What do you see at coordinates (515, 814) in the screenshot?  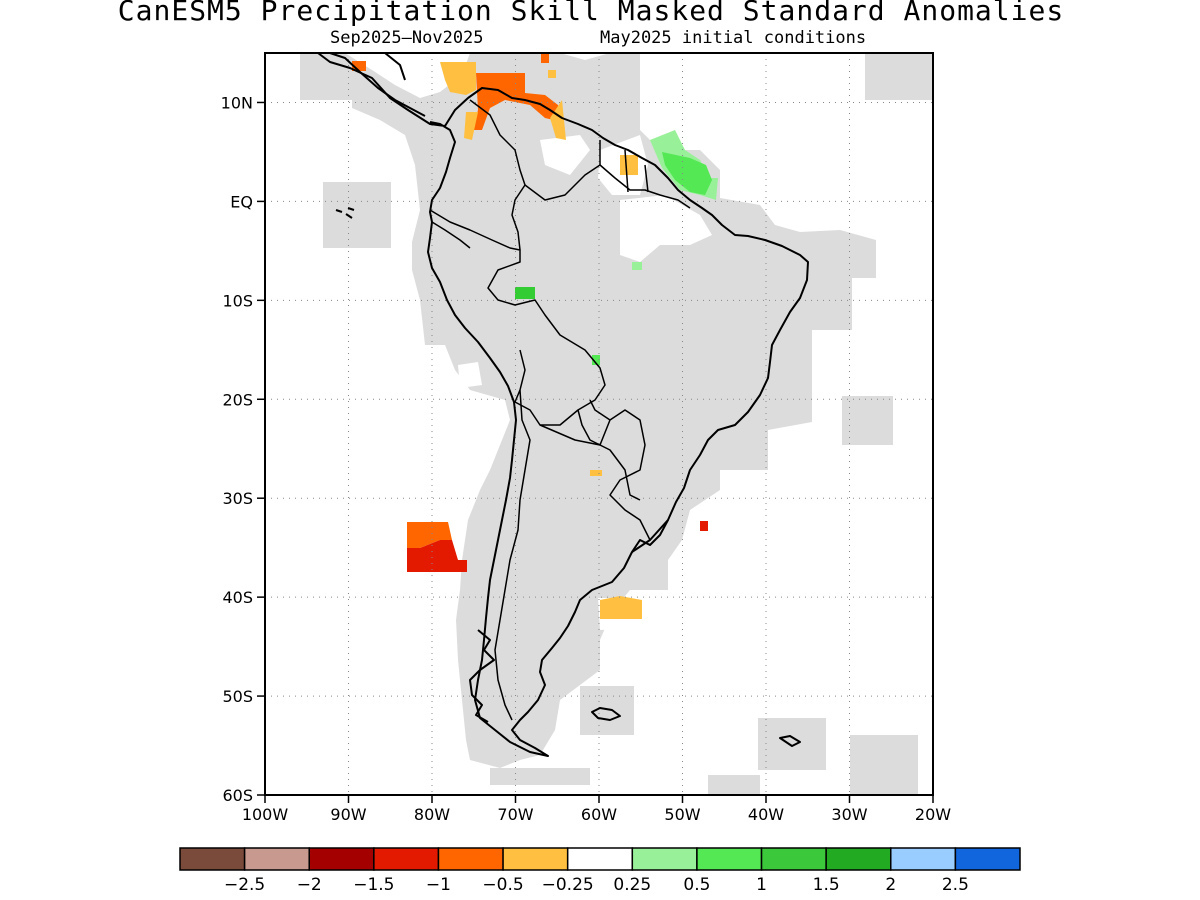 I see `lon-tick-label: 70W` at bounding box center [515, 814].